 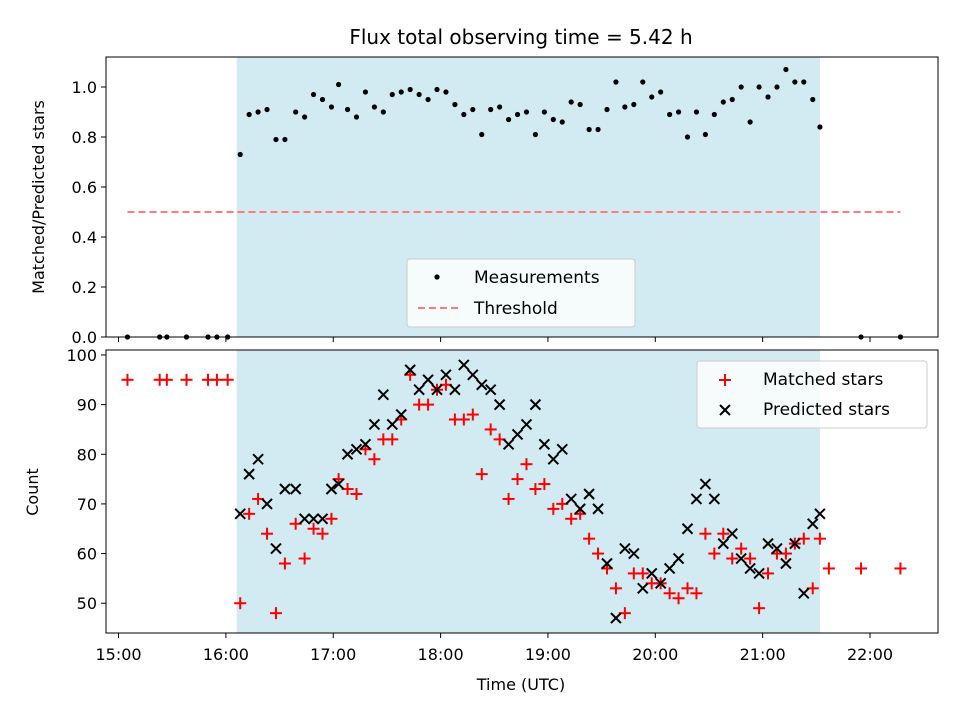 What do you see at coordinates (87, 454) in the screenshot?
I see `bottom-ytick-label: 80` at bounding box center [87, 454].